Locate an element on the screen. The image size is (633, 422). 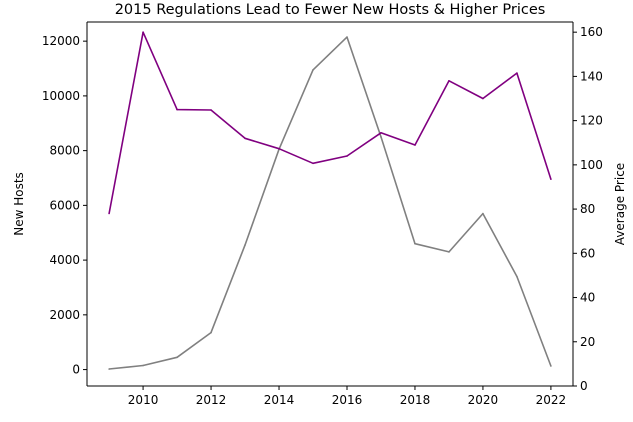
x-axis: 2010 2012 2014 2016 2018 2020 2022 is located at coordinates (347, 396).